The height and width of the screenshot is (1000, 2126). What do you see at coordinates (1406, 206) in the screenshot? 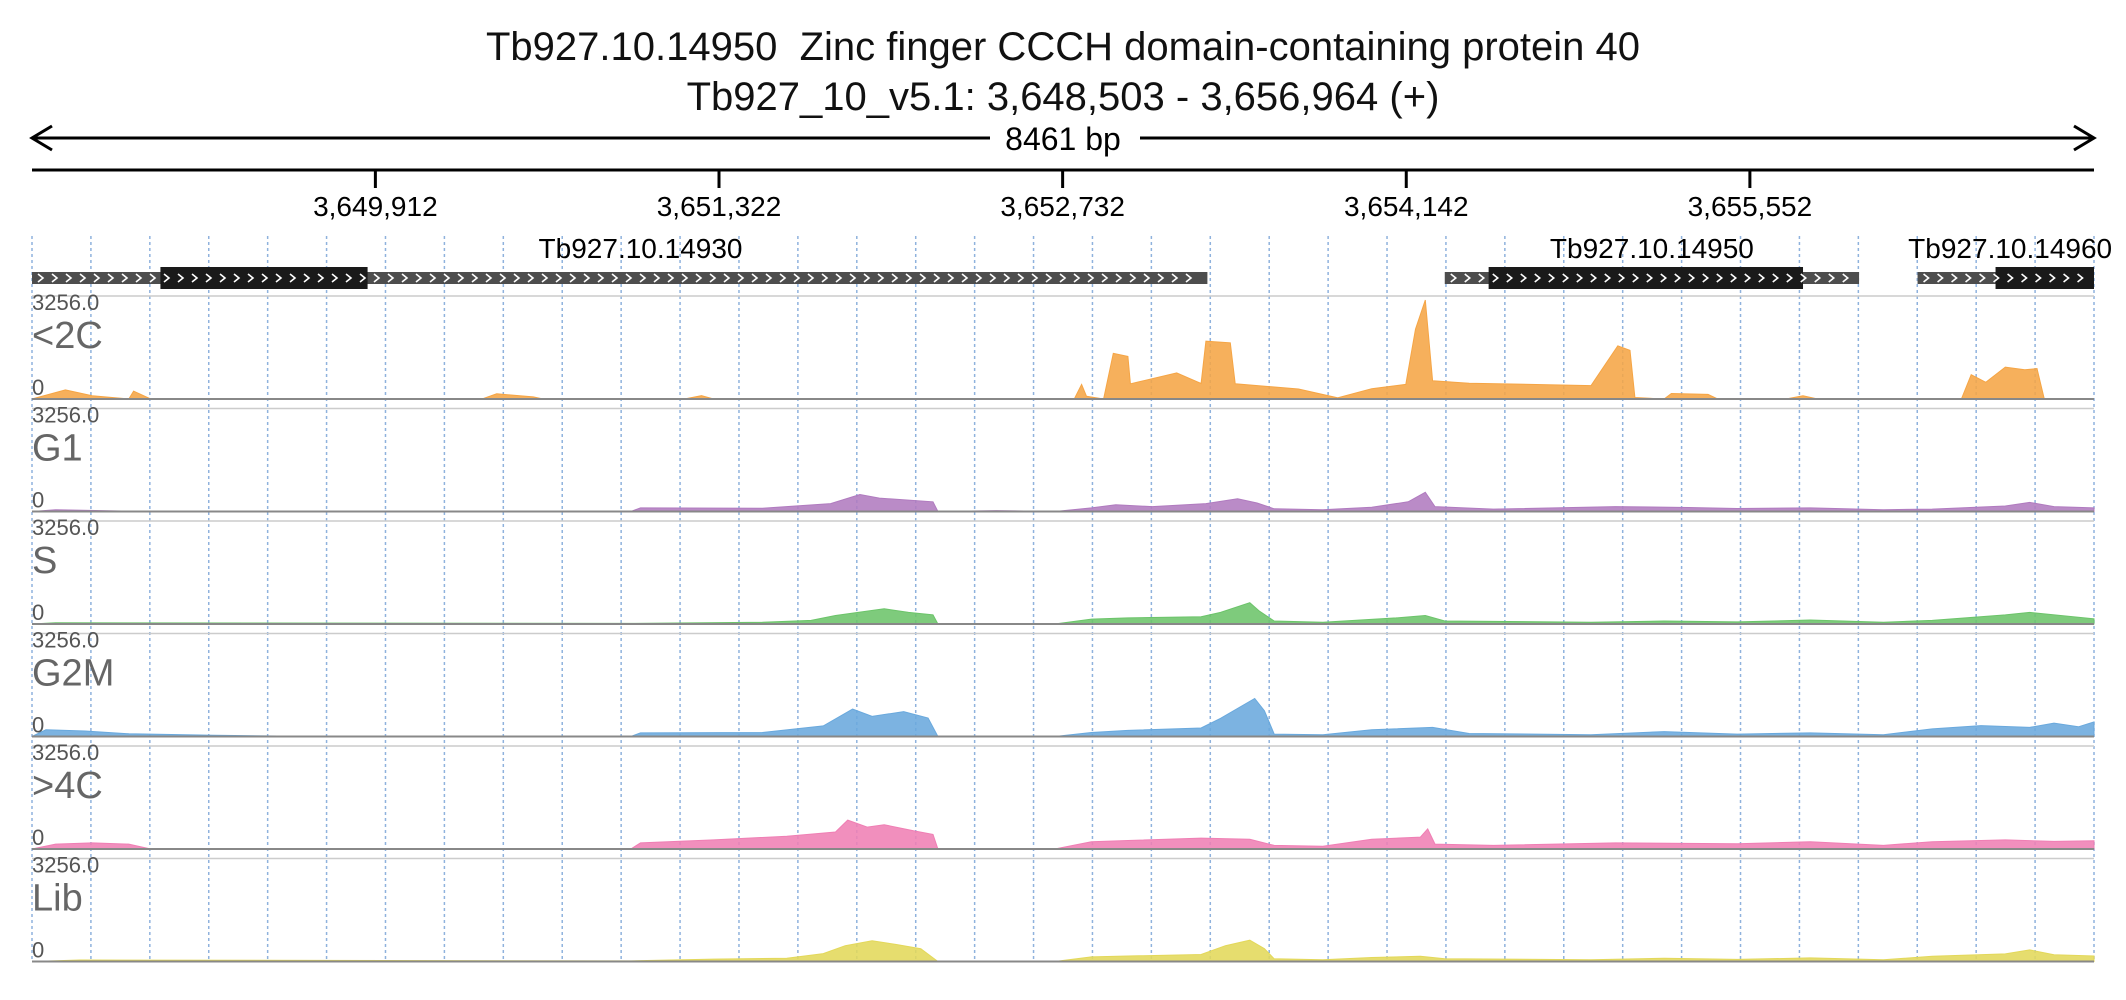
I see `ruler-tick-label: 3,654,142` at bounding box center [1406, 206].